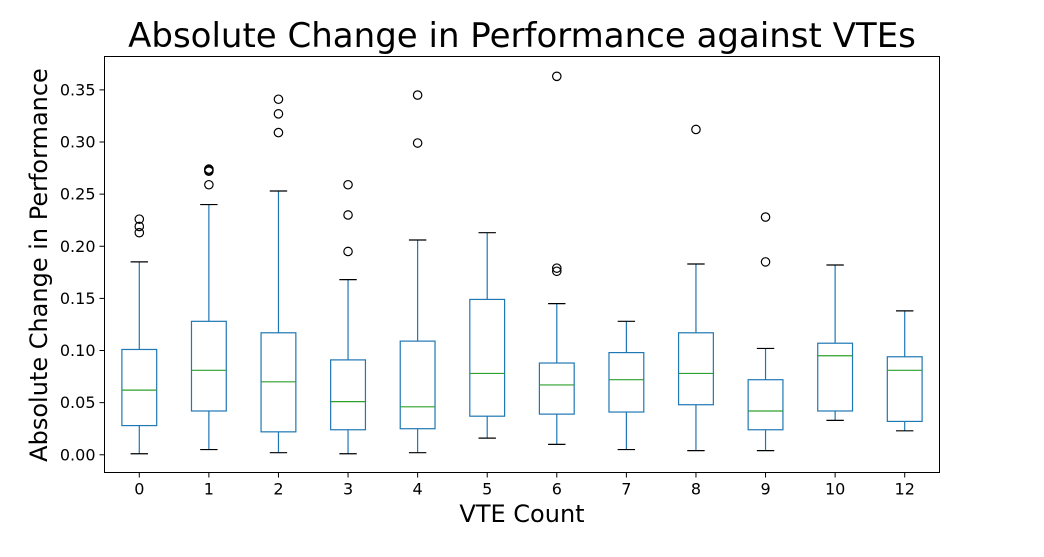 The image size is (1044, 557). Describe the element at coordinates (524, 485) in the screenshot. I see `x-axis: 0 1 2 3 4 5 6 7 8 9 10 12` at that location.